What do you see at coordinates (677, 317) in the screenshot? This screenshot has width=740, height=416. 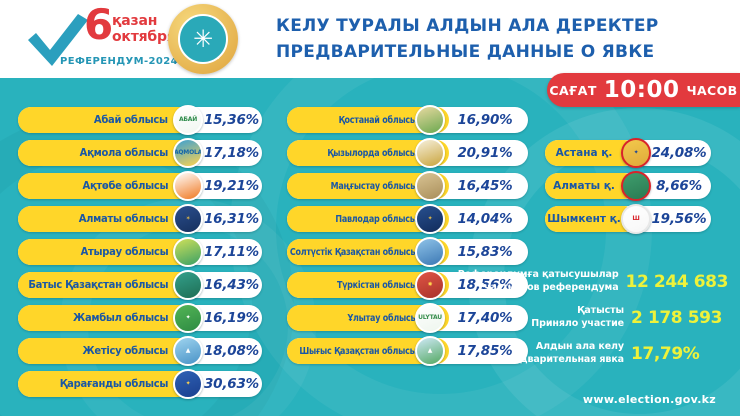 I see `stat-value: 2 178 593` at bounding box center [677, 317].